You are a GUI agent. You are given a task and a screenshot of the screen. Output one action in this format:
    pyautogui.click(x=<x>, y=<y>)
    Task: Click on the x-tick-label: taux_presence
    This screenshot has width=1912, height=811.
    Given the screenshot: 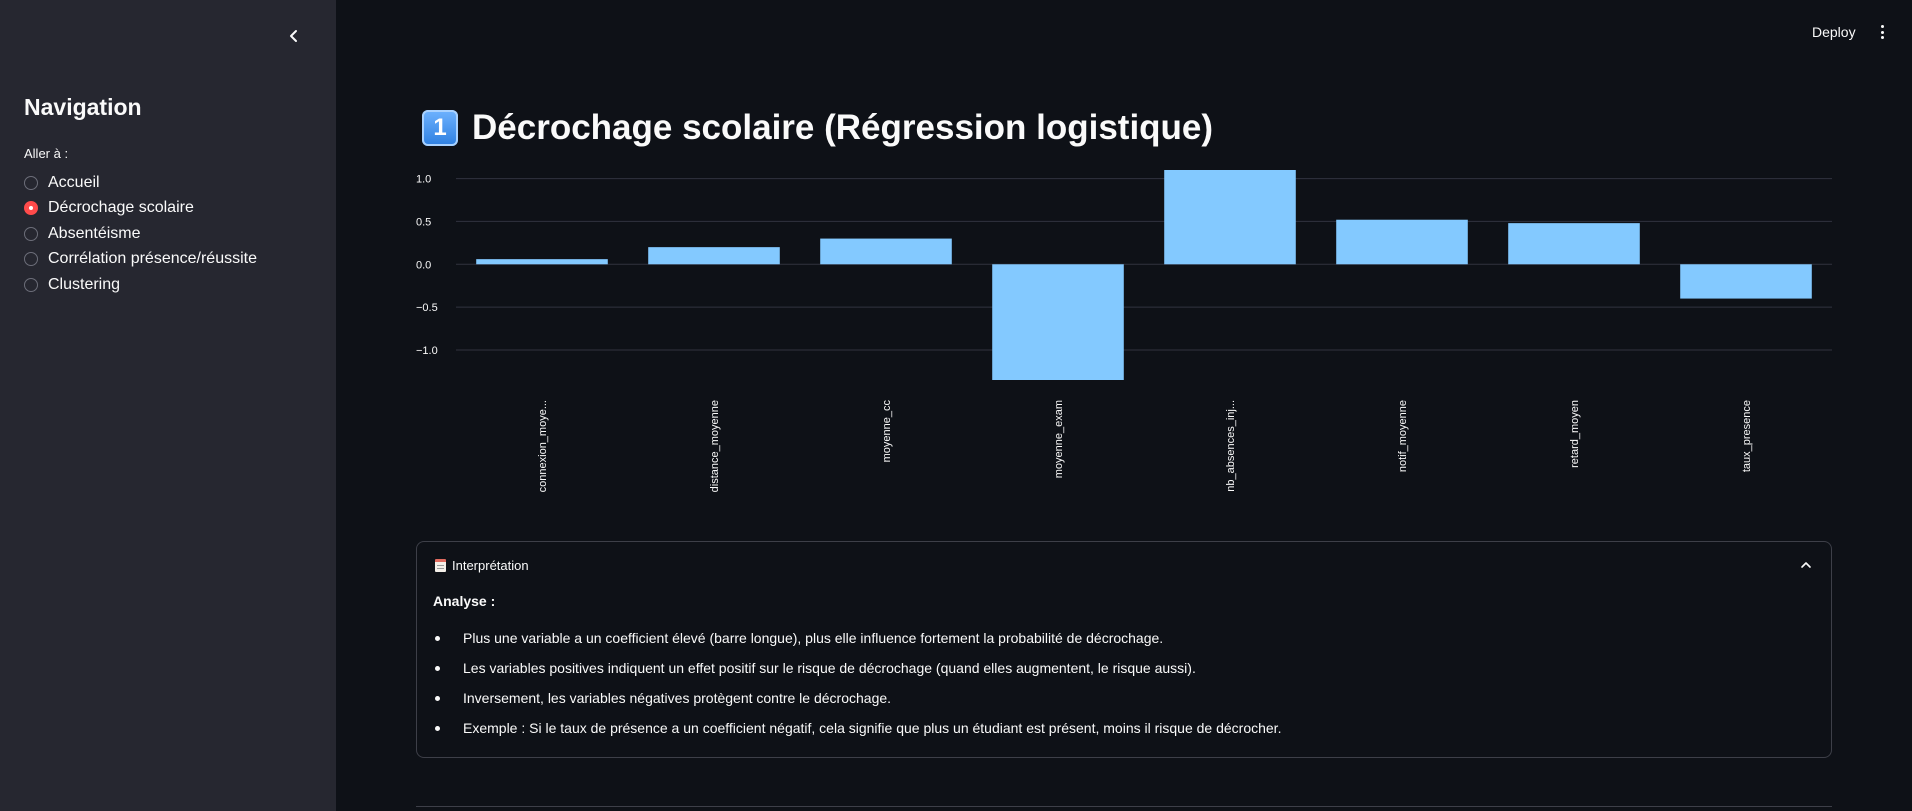 What is the action you would take?
    pyautogui.click(x=1747, y=436)
    